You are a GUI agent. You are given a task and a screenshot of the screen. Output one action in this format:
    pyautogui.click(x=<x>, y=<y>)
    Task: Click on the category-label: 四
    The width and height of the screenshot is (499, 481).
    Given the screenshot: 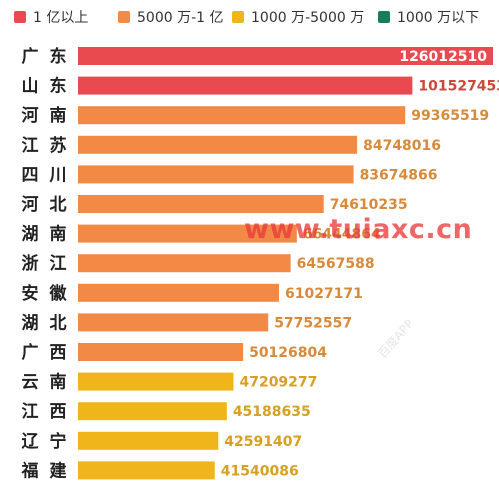 What is the action you would take?
    pyautogui.click(x=30, y=175)
    